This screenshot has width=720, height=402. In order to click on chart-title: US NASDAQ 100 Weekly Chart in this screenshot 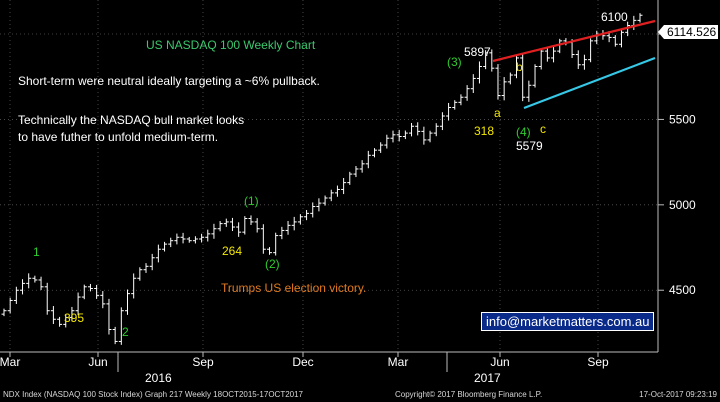, I will do `click(231, 45)`.